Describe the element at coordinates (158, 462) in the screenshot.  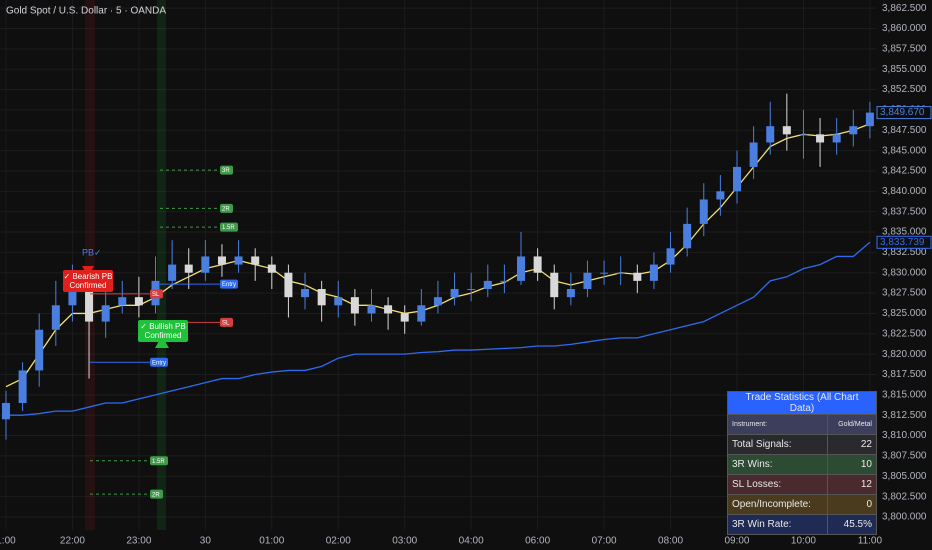
I see `level-label: 1.5R` at that location.